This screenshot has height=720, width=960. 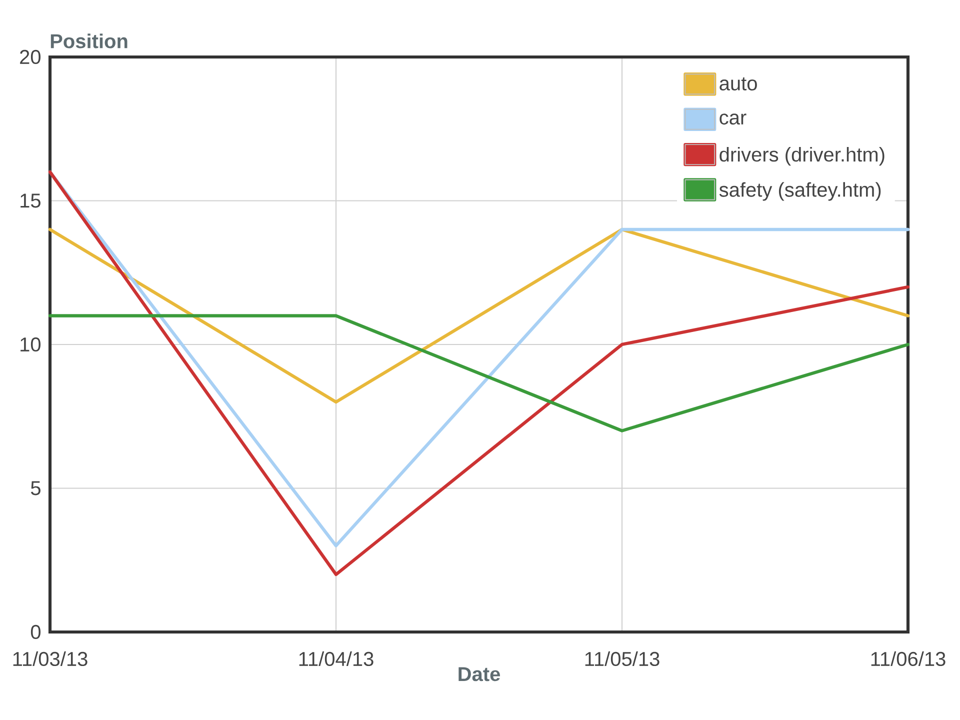 What do you see at coordinates (733, 119) in the screenshot?
I see `legend-label: car` at bounding box center [733, 119].